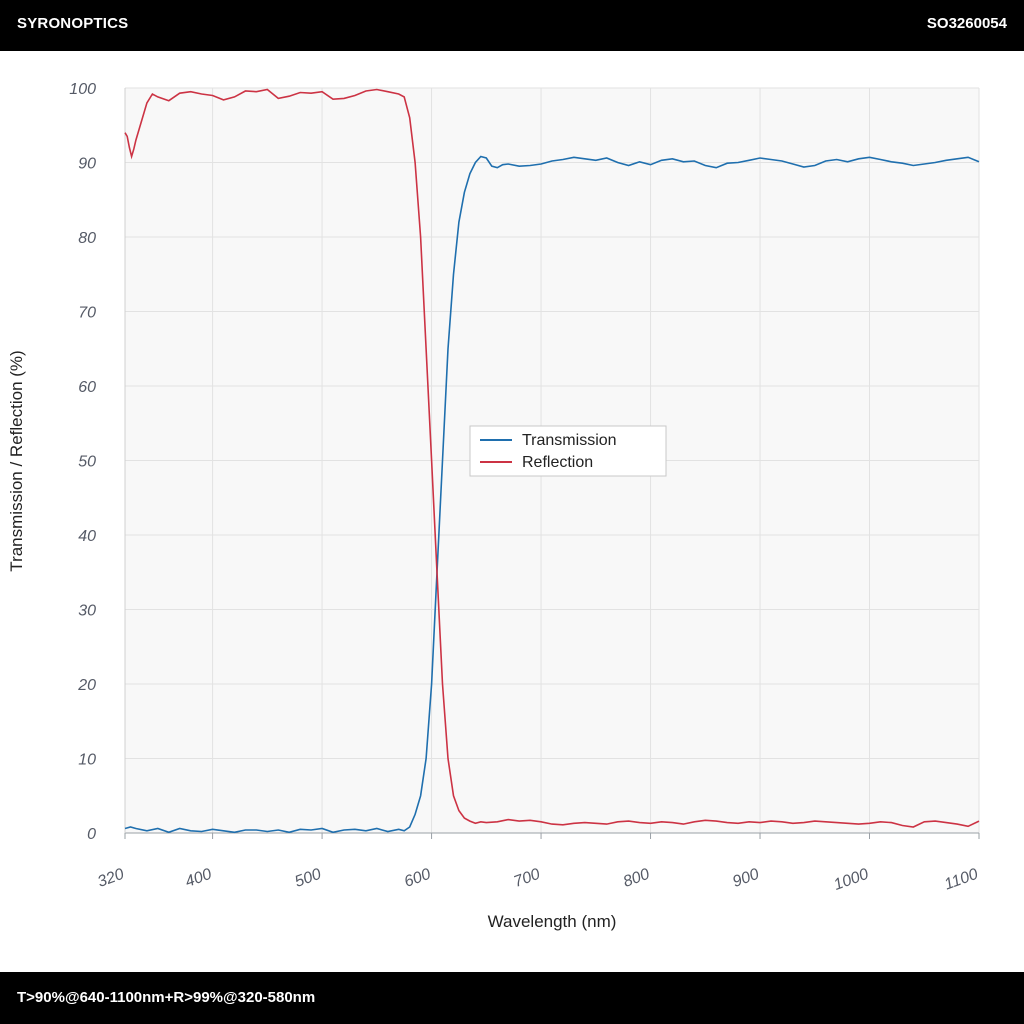 Image resolution: width=1024 pixels, height=1024 pixels. What do you see at coordinates (82, 89) in the screenshot?
I see `y-tick-label: 100` at bounding box center [82, 89].